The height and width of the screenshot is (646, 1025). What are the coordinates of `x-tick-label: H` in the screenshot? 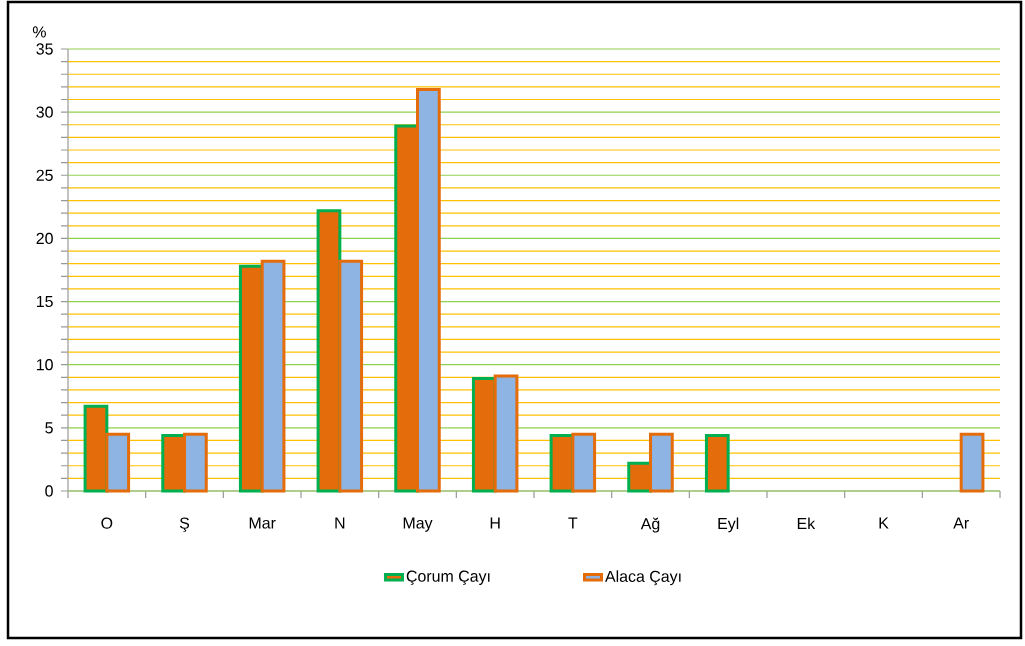 It's located at (495, 523).